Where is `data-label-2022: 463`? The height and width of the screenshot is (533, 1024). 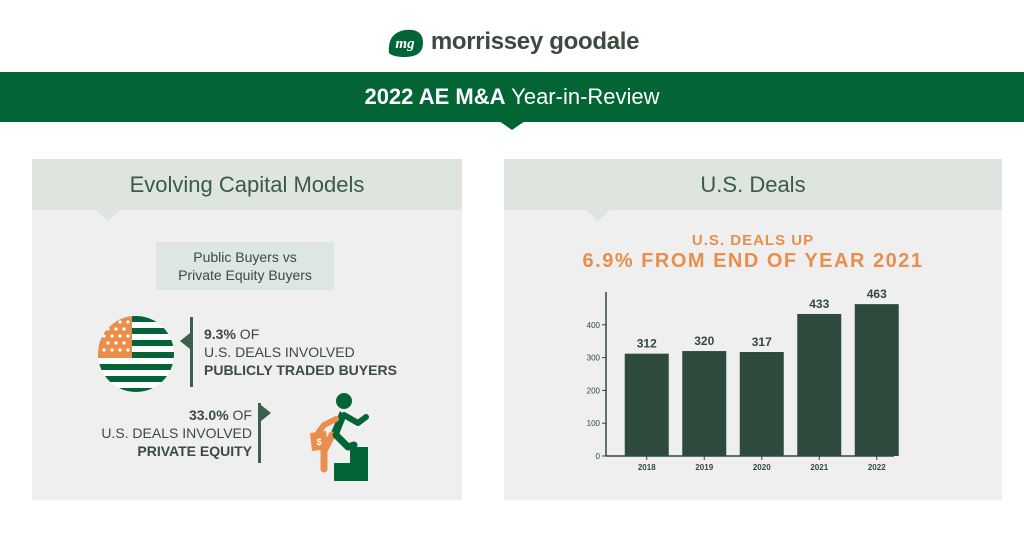 data-label-2022: 463 is located at coordinates (877, 294).